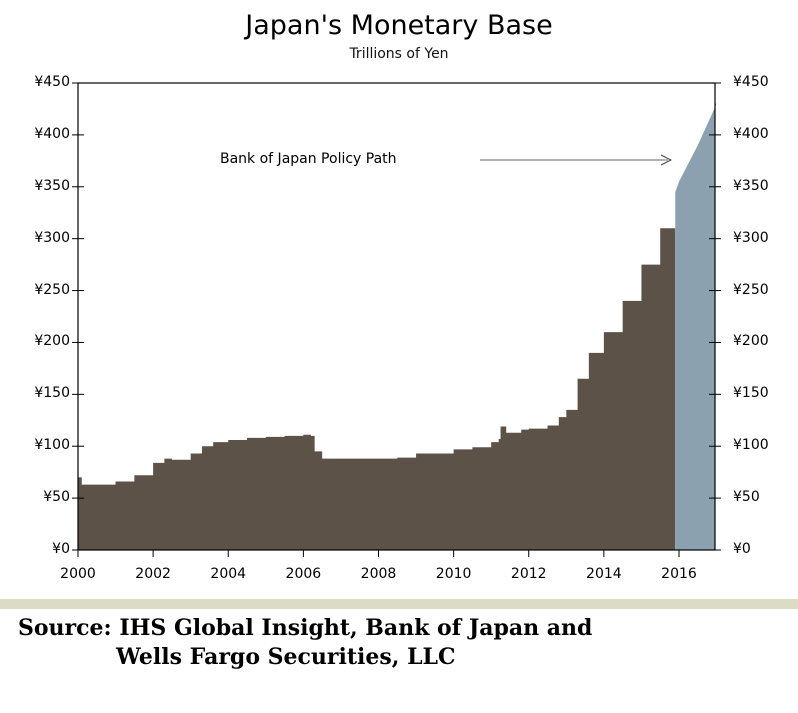 Image resolution: width=798 pixels, height=713 pixels. What do you see at coordinates (52, 341) in the screenshot?
I see `y-tick-left: ¥200` at bounding box center [52, 341].